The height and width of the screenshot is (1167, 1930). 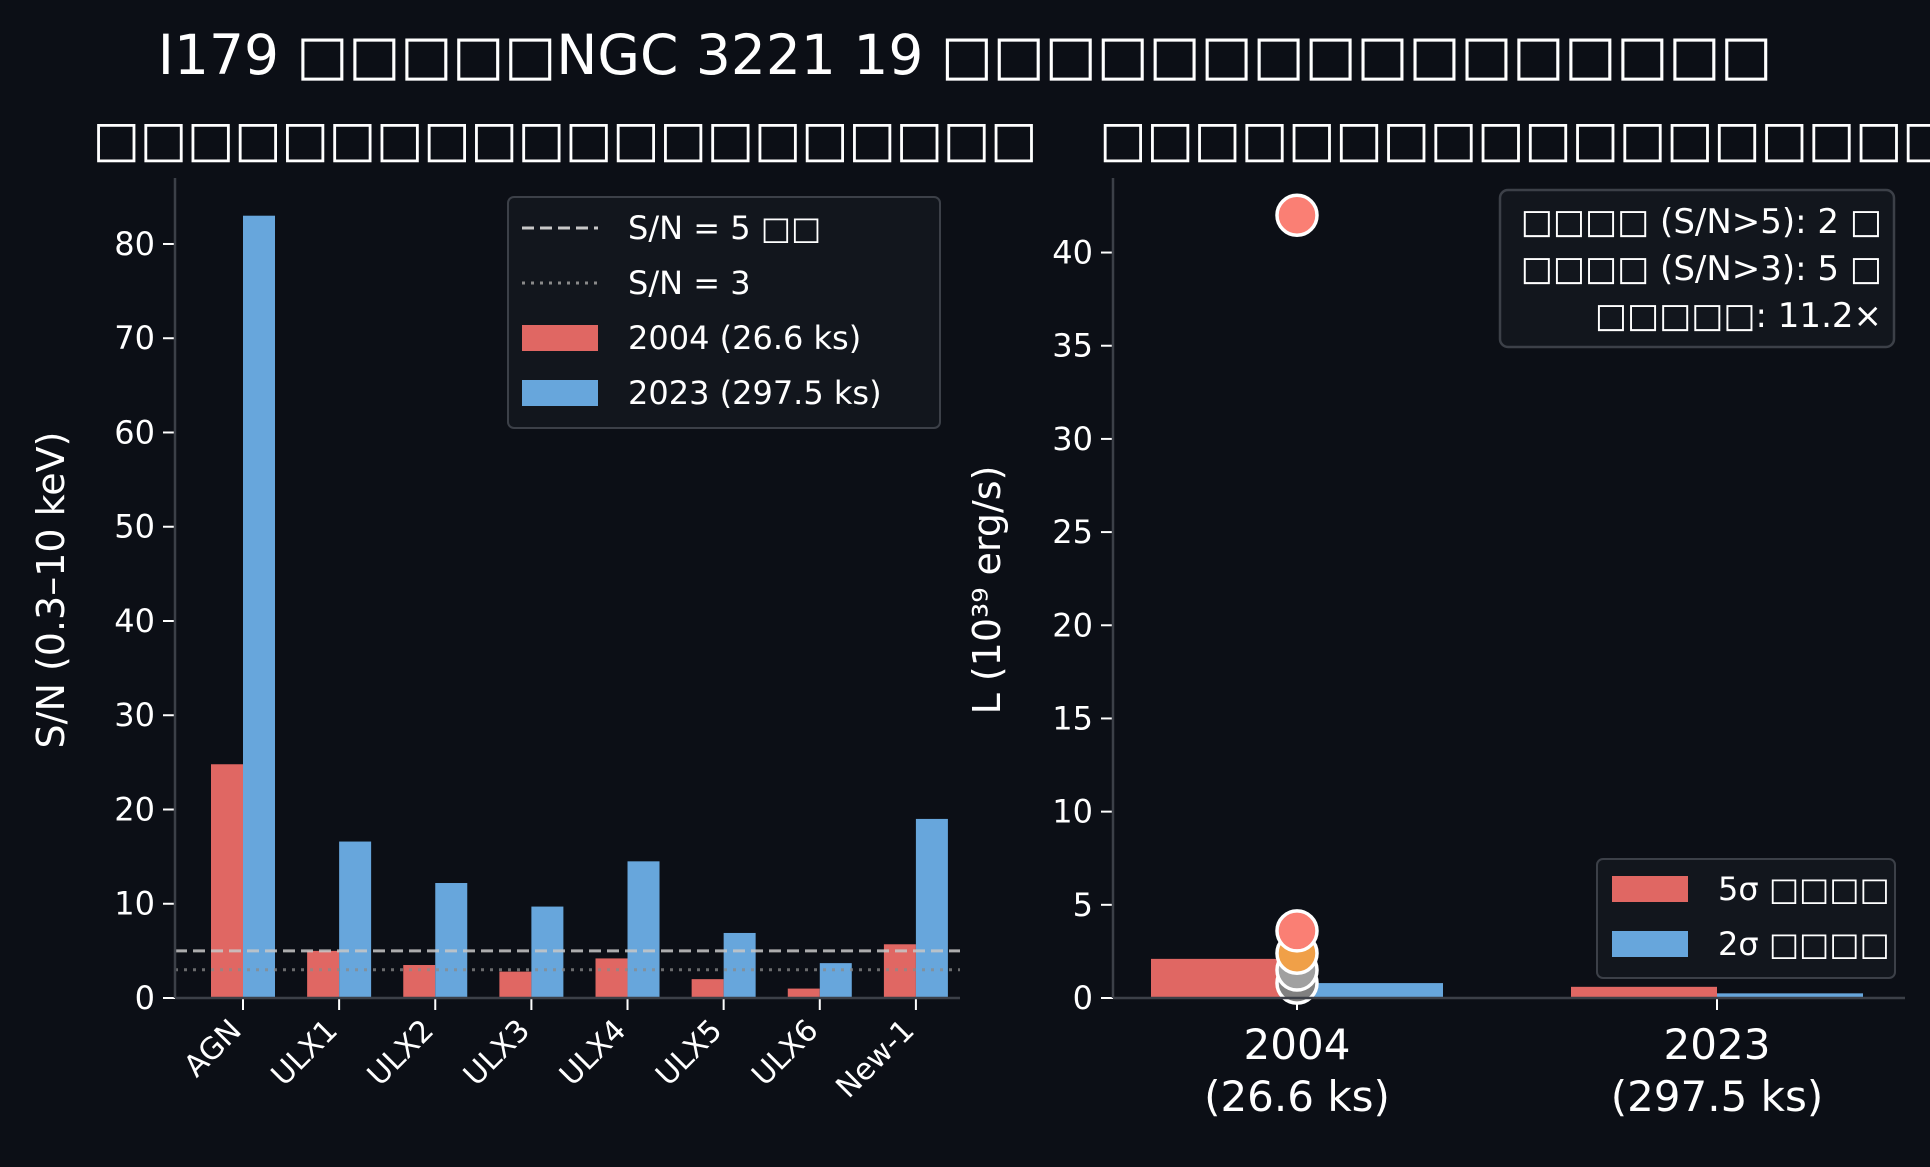 What do you see at coordinates (1701, 269) in the screenshot?
I see `info-box-line: □□□□ (S/N>3): 5 □` at bounding box center [1701, 269].